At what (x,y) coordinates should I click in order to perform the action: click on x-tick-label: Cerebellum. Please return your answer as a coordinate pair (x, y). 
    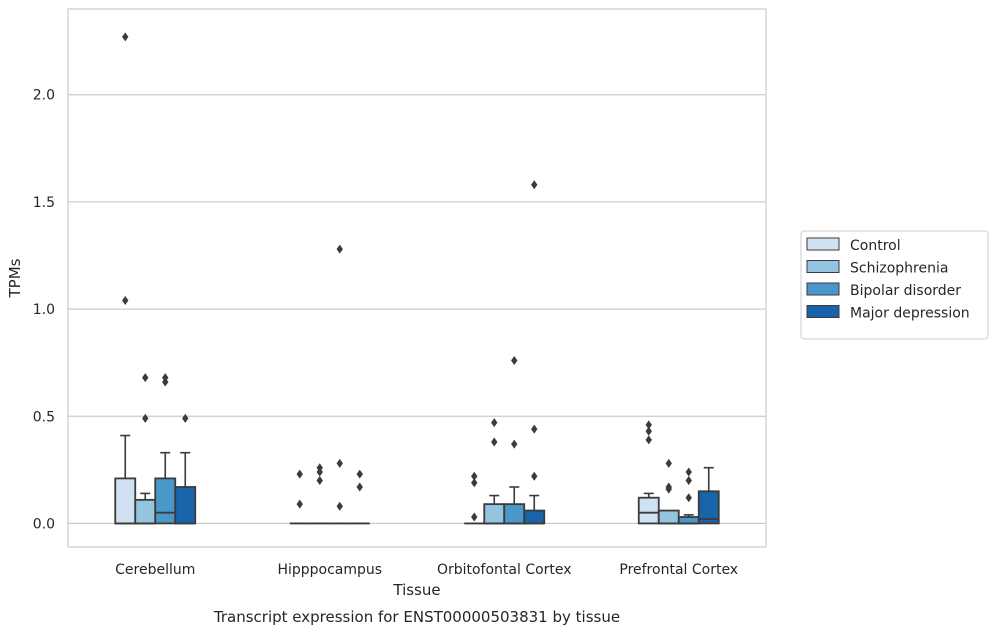
    Looking at the image, I should click on (155, 570).